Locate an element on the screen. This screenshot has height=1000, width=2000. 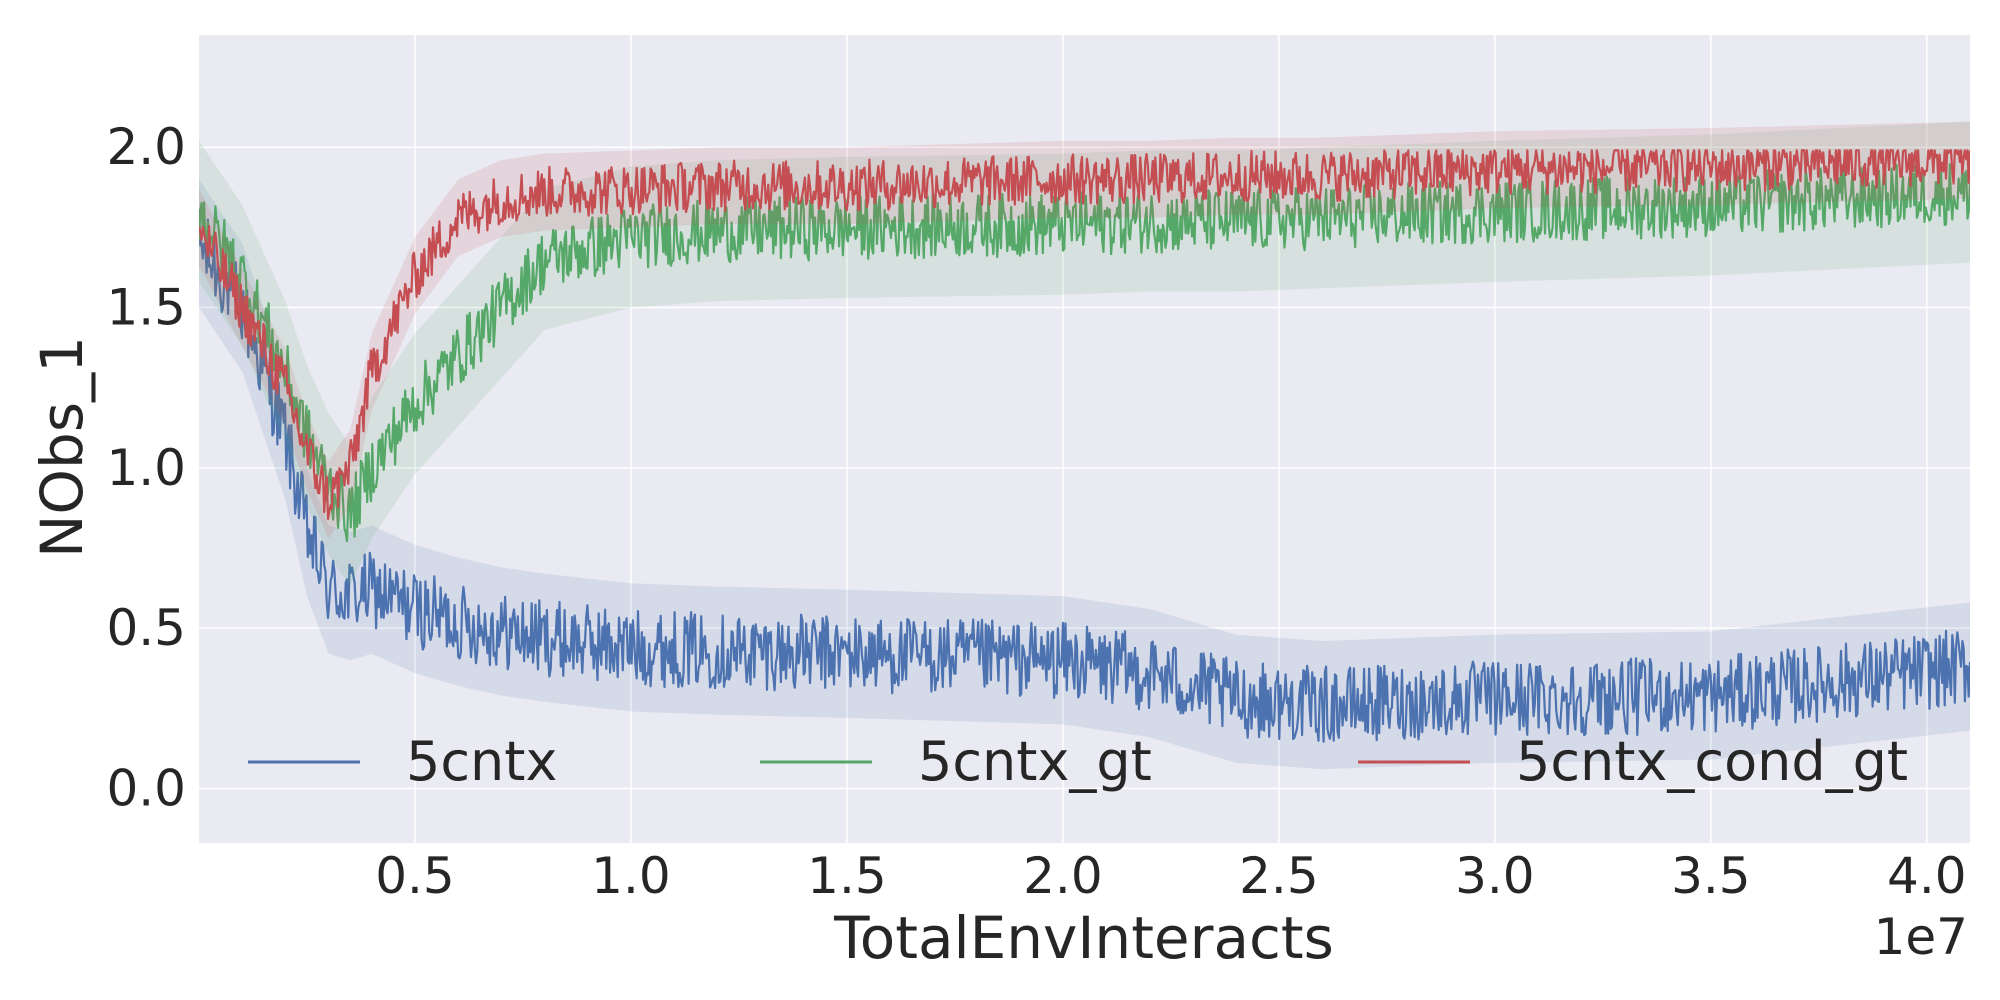
y-axis-ticks: 0.0 0.5 1.0 1.5 2.0 is located at coordinates (146, 467).